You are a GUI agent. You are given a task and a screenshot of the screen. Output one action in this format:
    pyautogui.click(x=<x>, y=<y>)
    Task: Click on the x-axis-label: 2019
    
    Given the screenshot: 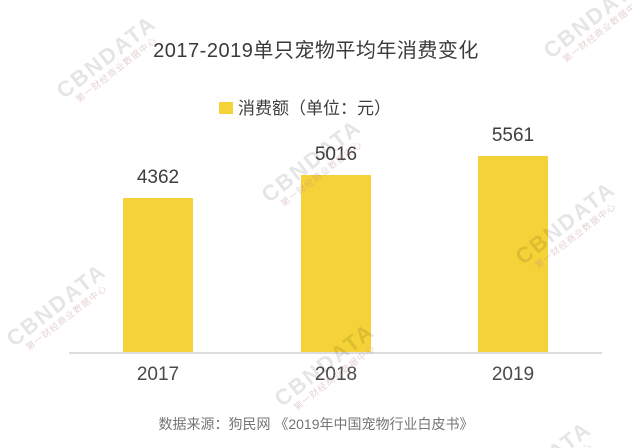 What is the action you would take?
    pyautogui.click(x=513, y=374)
    